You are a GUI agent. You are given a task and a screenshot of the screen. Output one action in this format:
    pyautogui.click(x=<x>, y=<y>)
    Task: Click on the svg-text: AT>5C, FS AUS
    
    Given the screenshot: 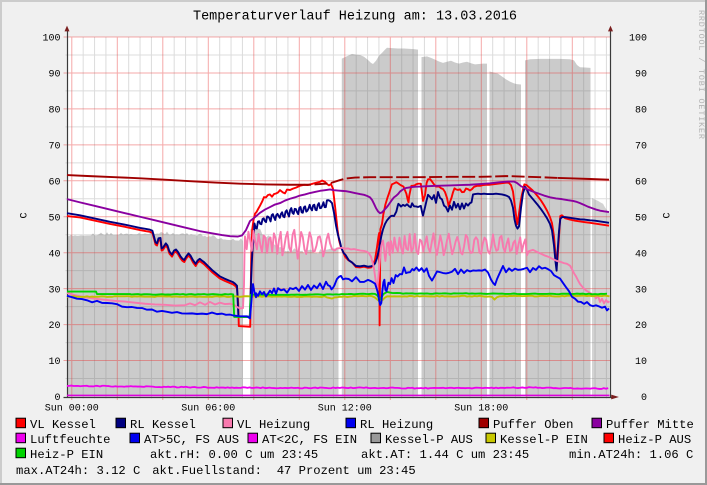 What is the action you would take?
    pyautogui.click(x=191, y=440)
    